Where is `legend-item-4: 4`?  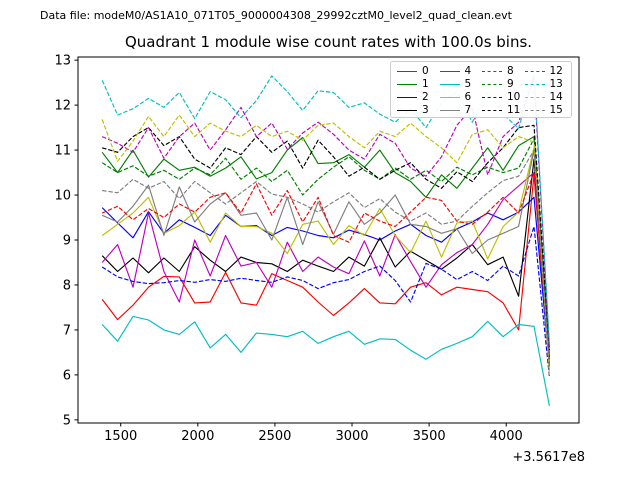
legend-item-4: 4 is located at coordinates (461, 71).